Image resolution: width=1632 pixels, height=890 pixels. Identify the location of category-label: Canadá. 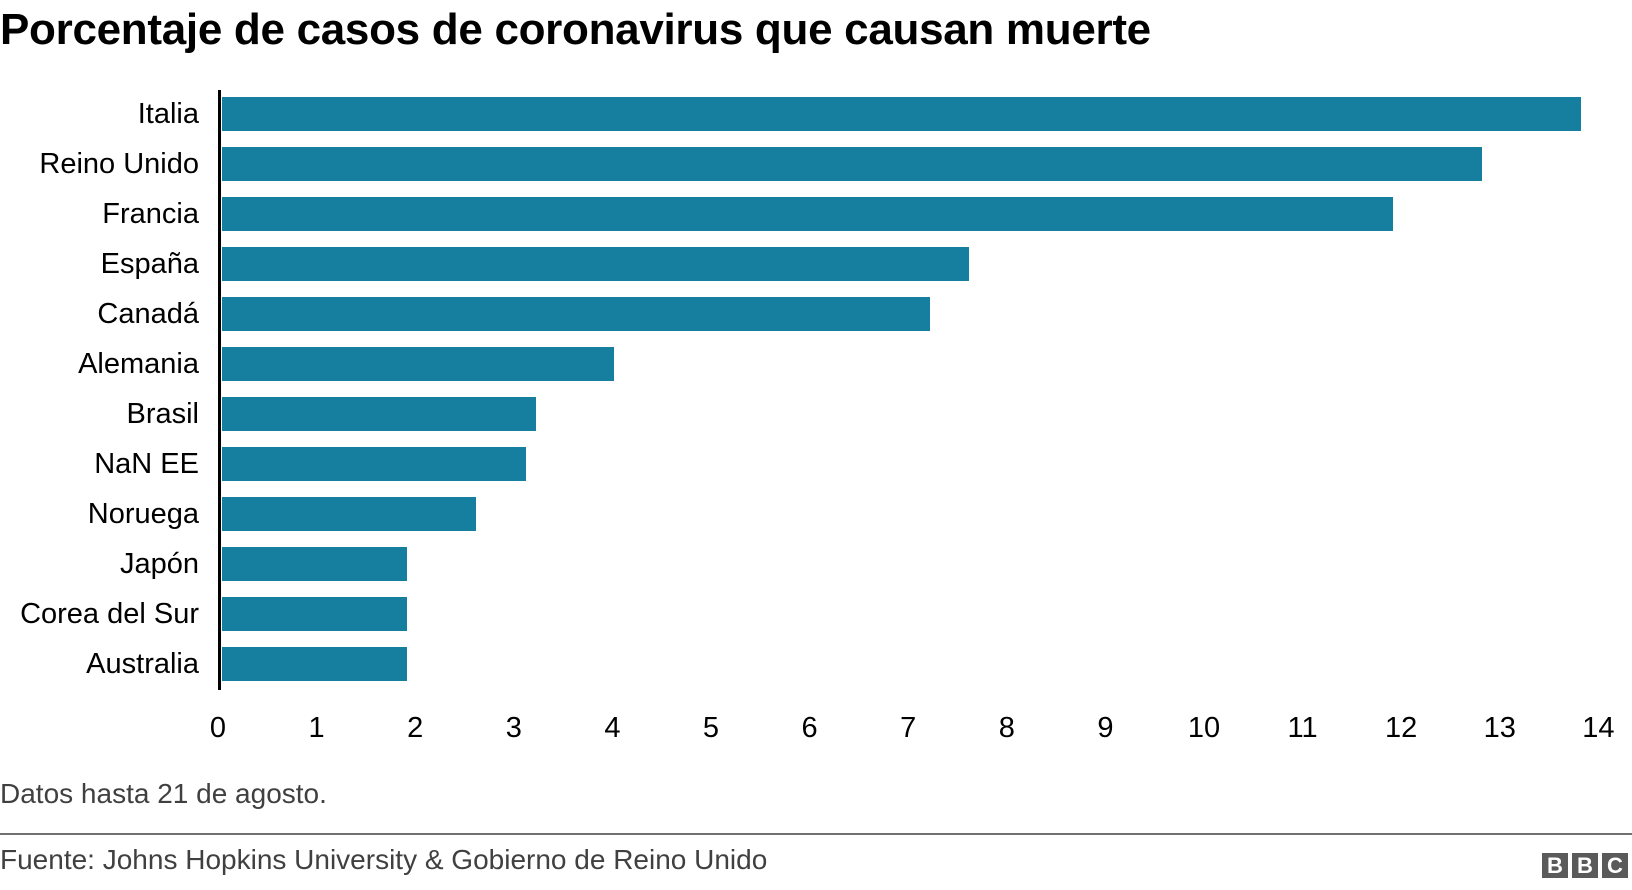
(148, 314).